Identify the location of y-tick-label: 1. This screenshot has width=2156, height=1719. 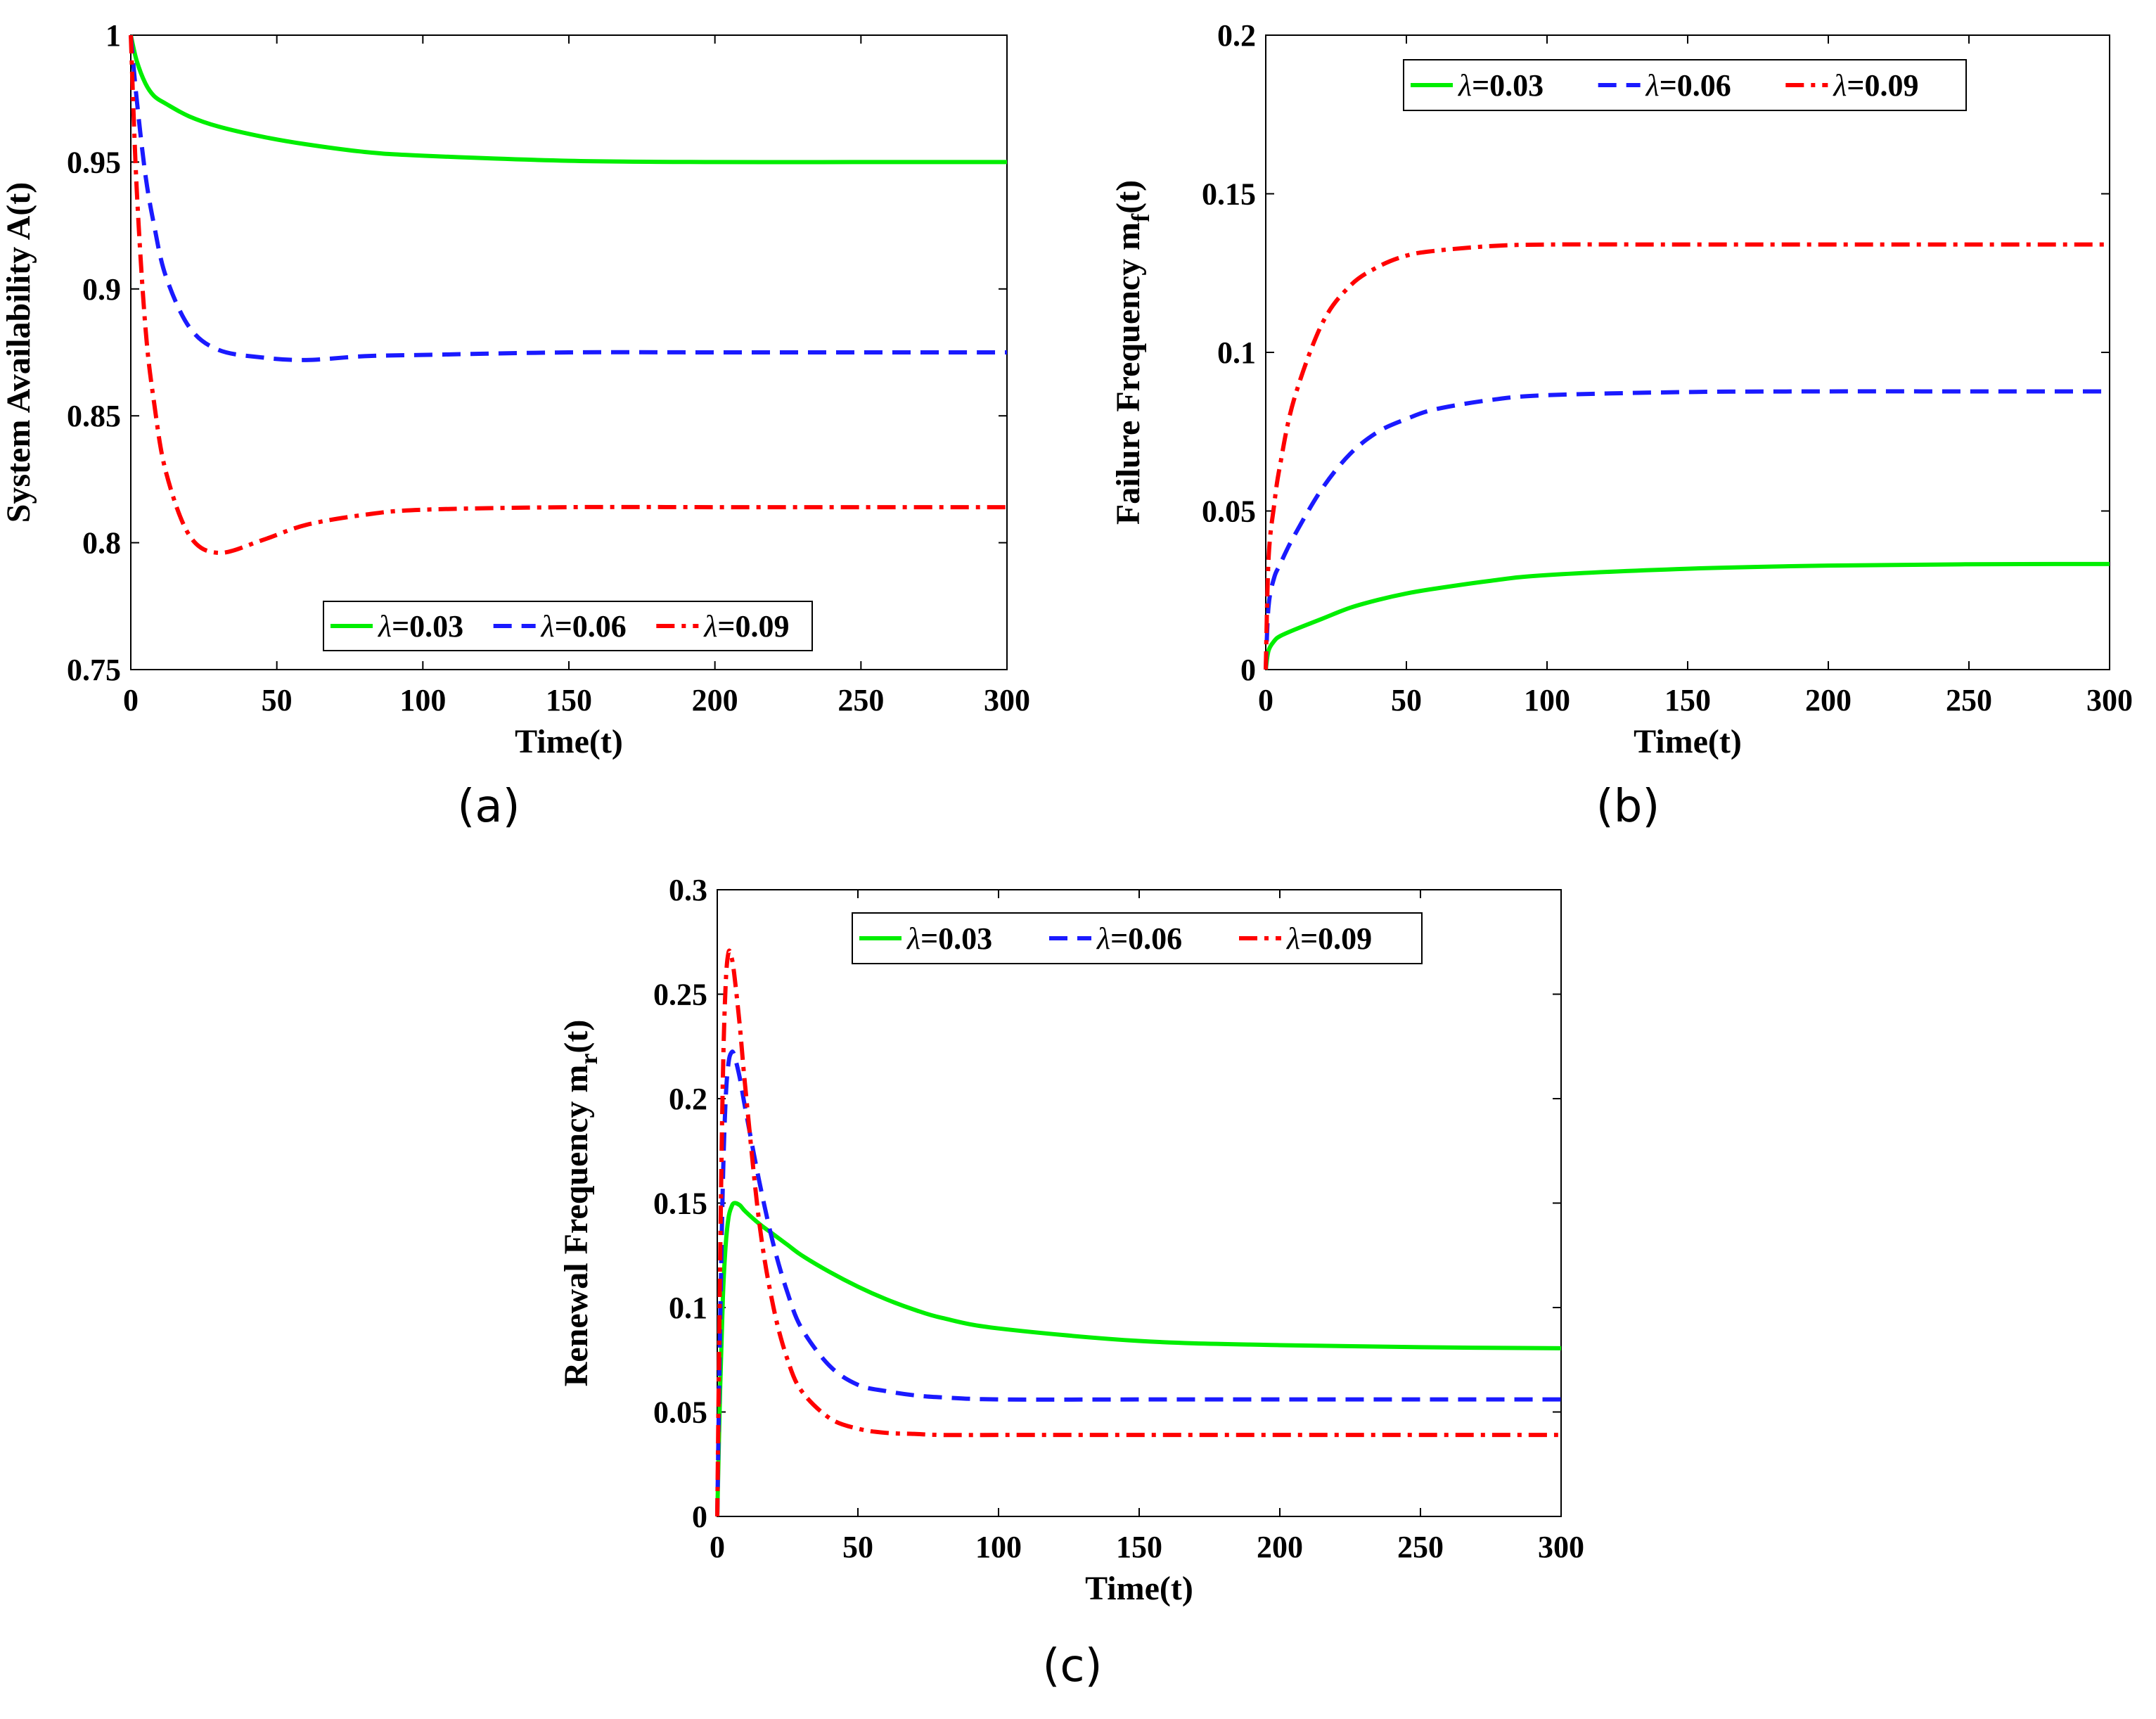
(113, 35).